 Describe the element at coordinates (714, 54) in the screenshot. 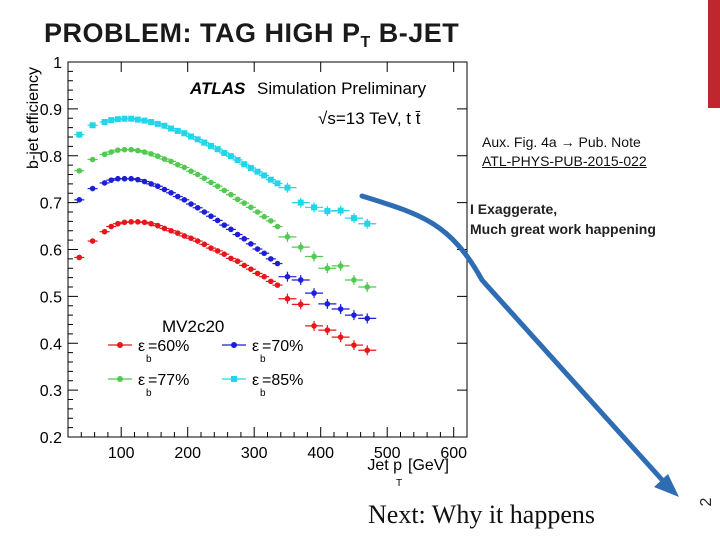

I see `accent-bar` at that location.